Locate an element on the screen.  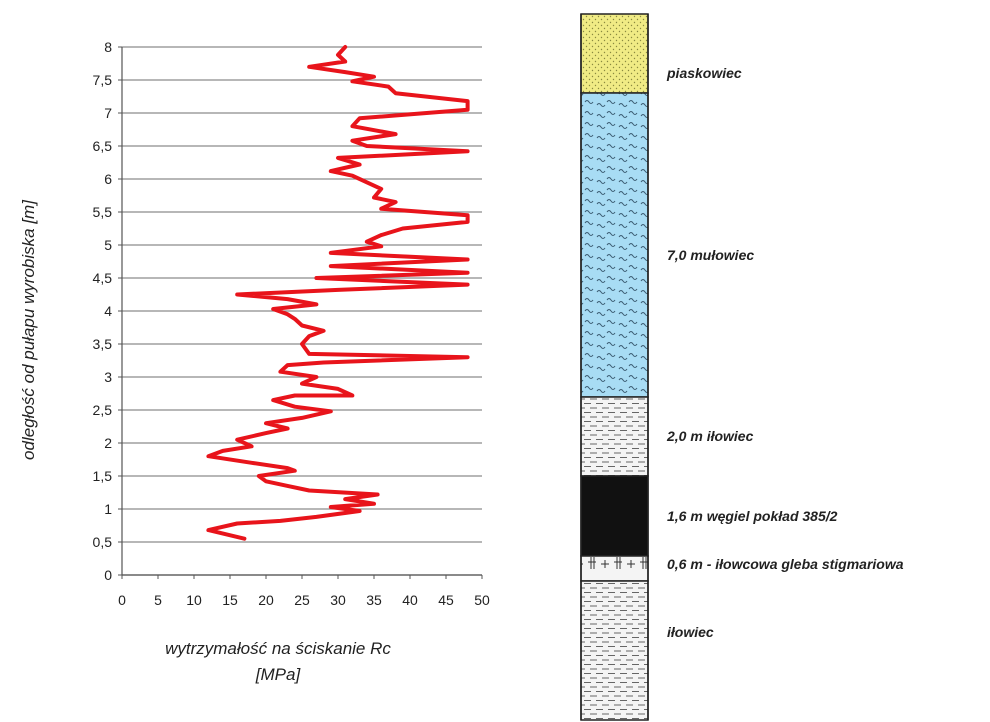
y-tick-label: 0,5 is located at coordinates (103, 542).